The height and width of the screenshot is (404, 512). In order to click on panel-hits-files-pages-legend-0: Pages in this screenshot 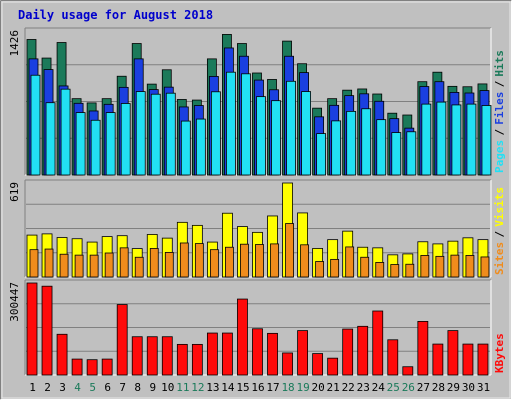, I will do `click(499, 156)`.